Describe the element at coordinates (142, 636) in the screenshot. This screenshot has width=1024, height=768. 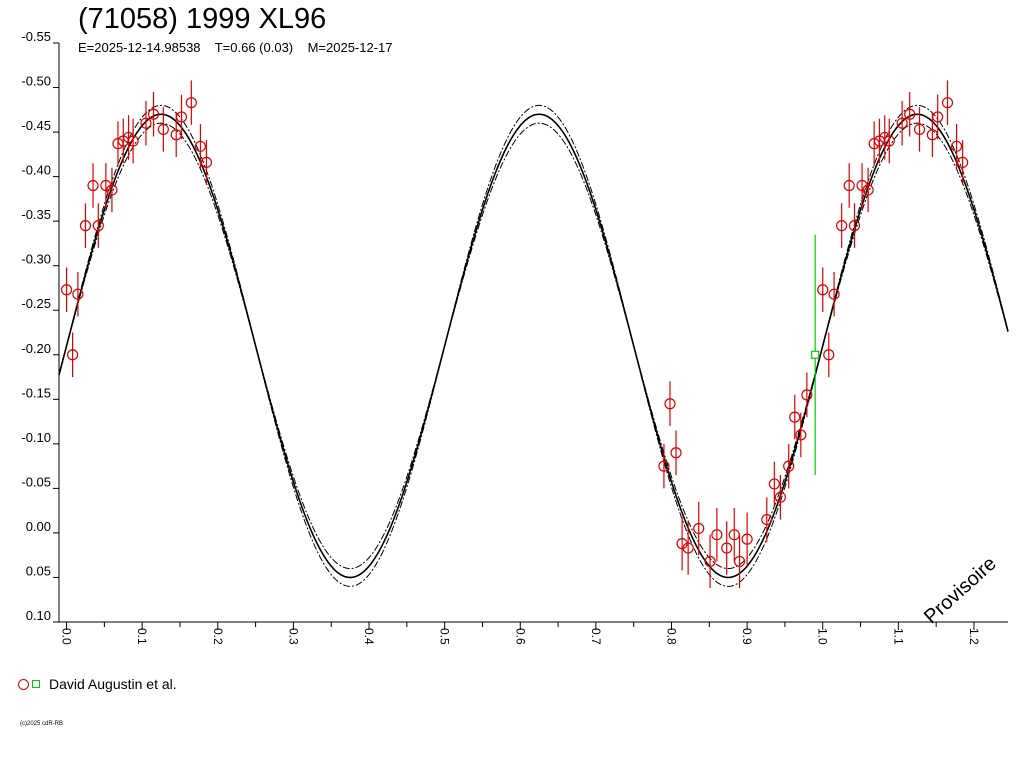
I see `x-tick-label: 0.1` at that location.